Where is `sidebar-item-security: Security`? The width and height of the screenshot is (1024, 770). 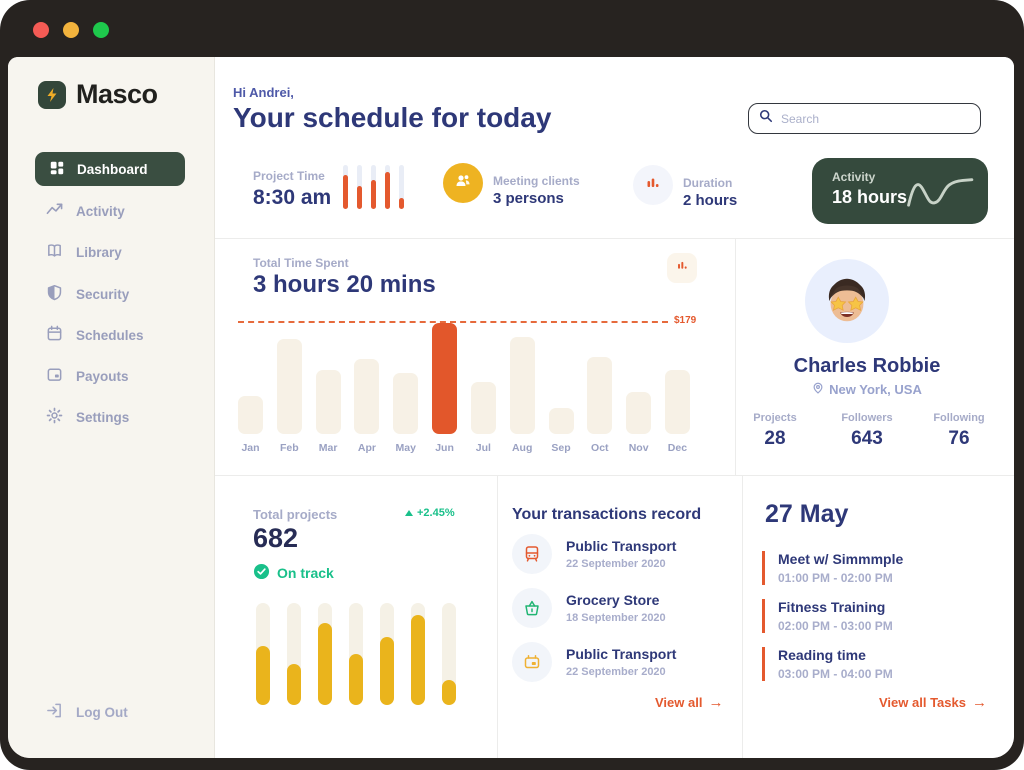 sidebar-item-security: Security is located at coordinates (87, 294).